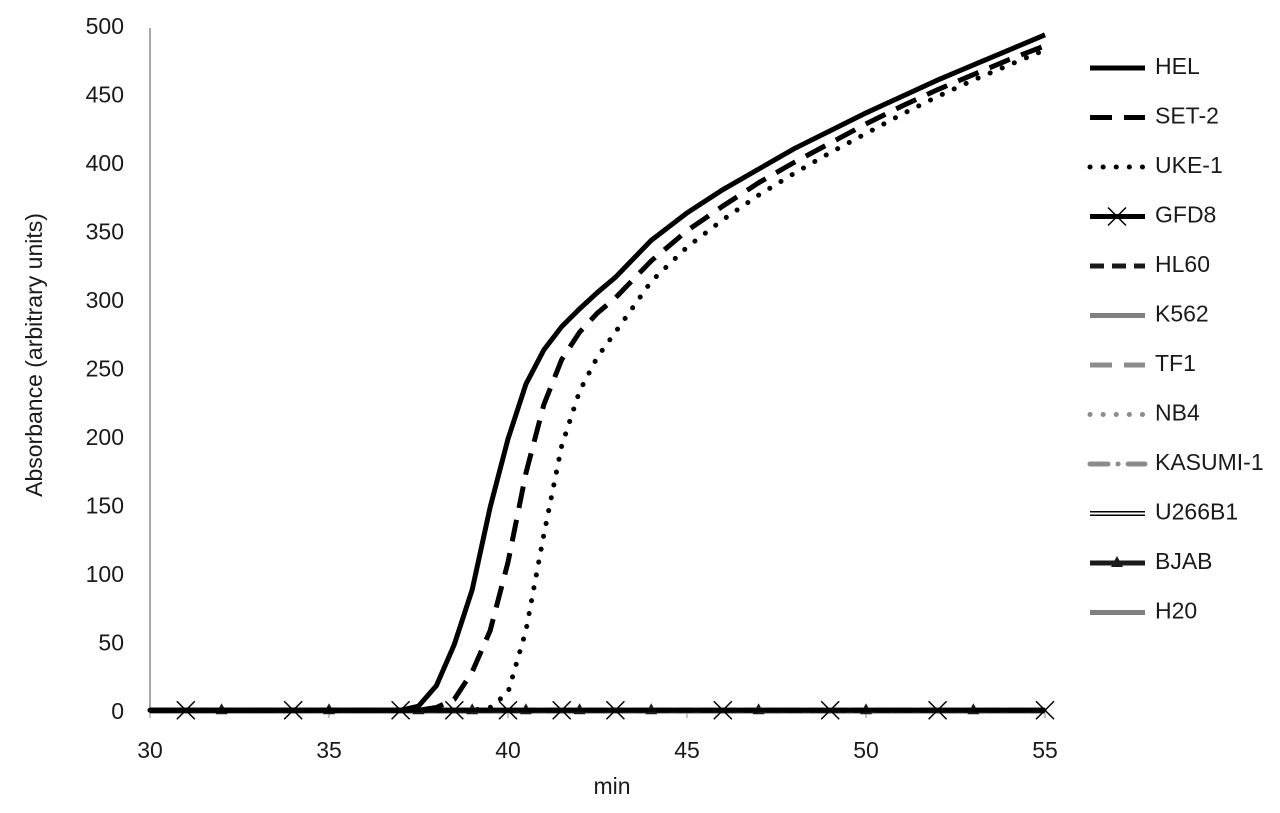 This screenshot has height=813, width=1280. What do you see at coordinates (1177, 413) in the screenshot?
I see `legend-label: NB4` at bounding box center [1177, 413].